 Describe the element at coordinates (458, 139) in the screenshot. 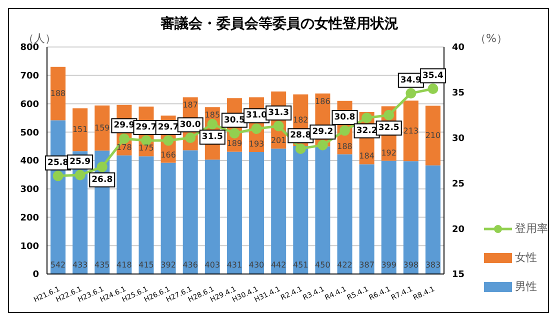

I see `y2-tick-label: 30` at that location.